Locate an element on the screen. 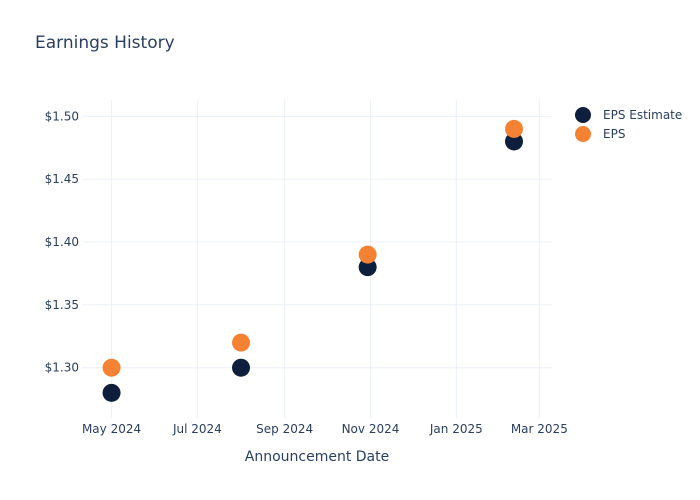 This screenshot has width=700, height=500. y-tick-label: $1.40 is located at coordinates (62, 242).